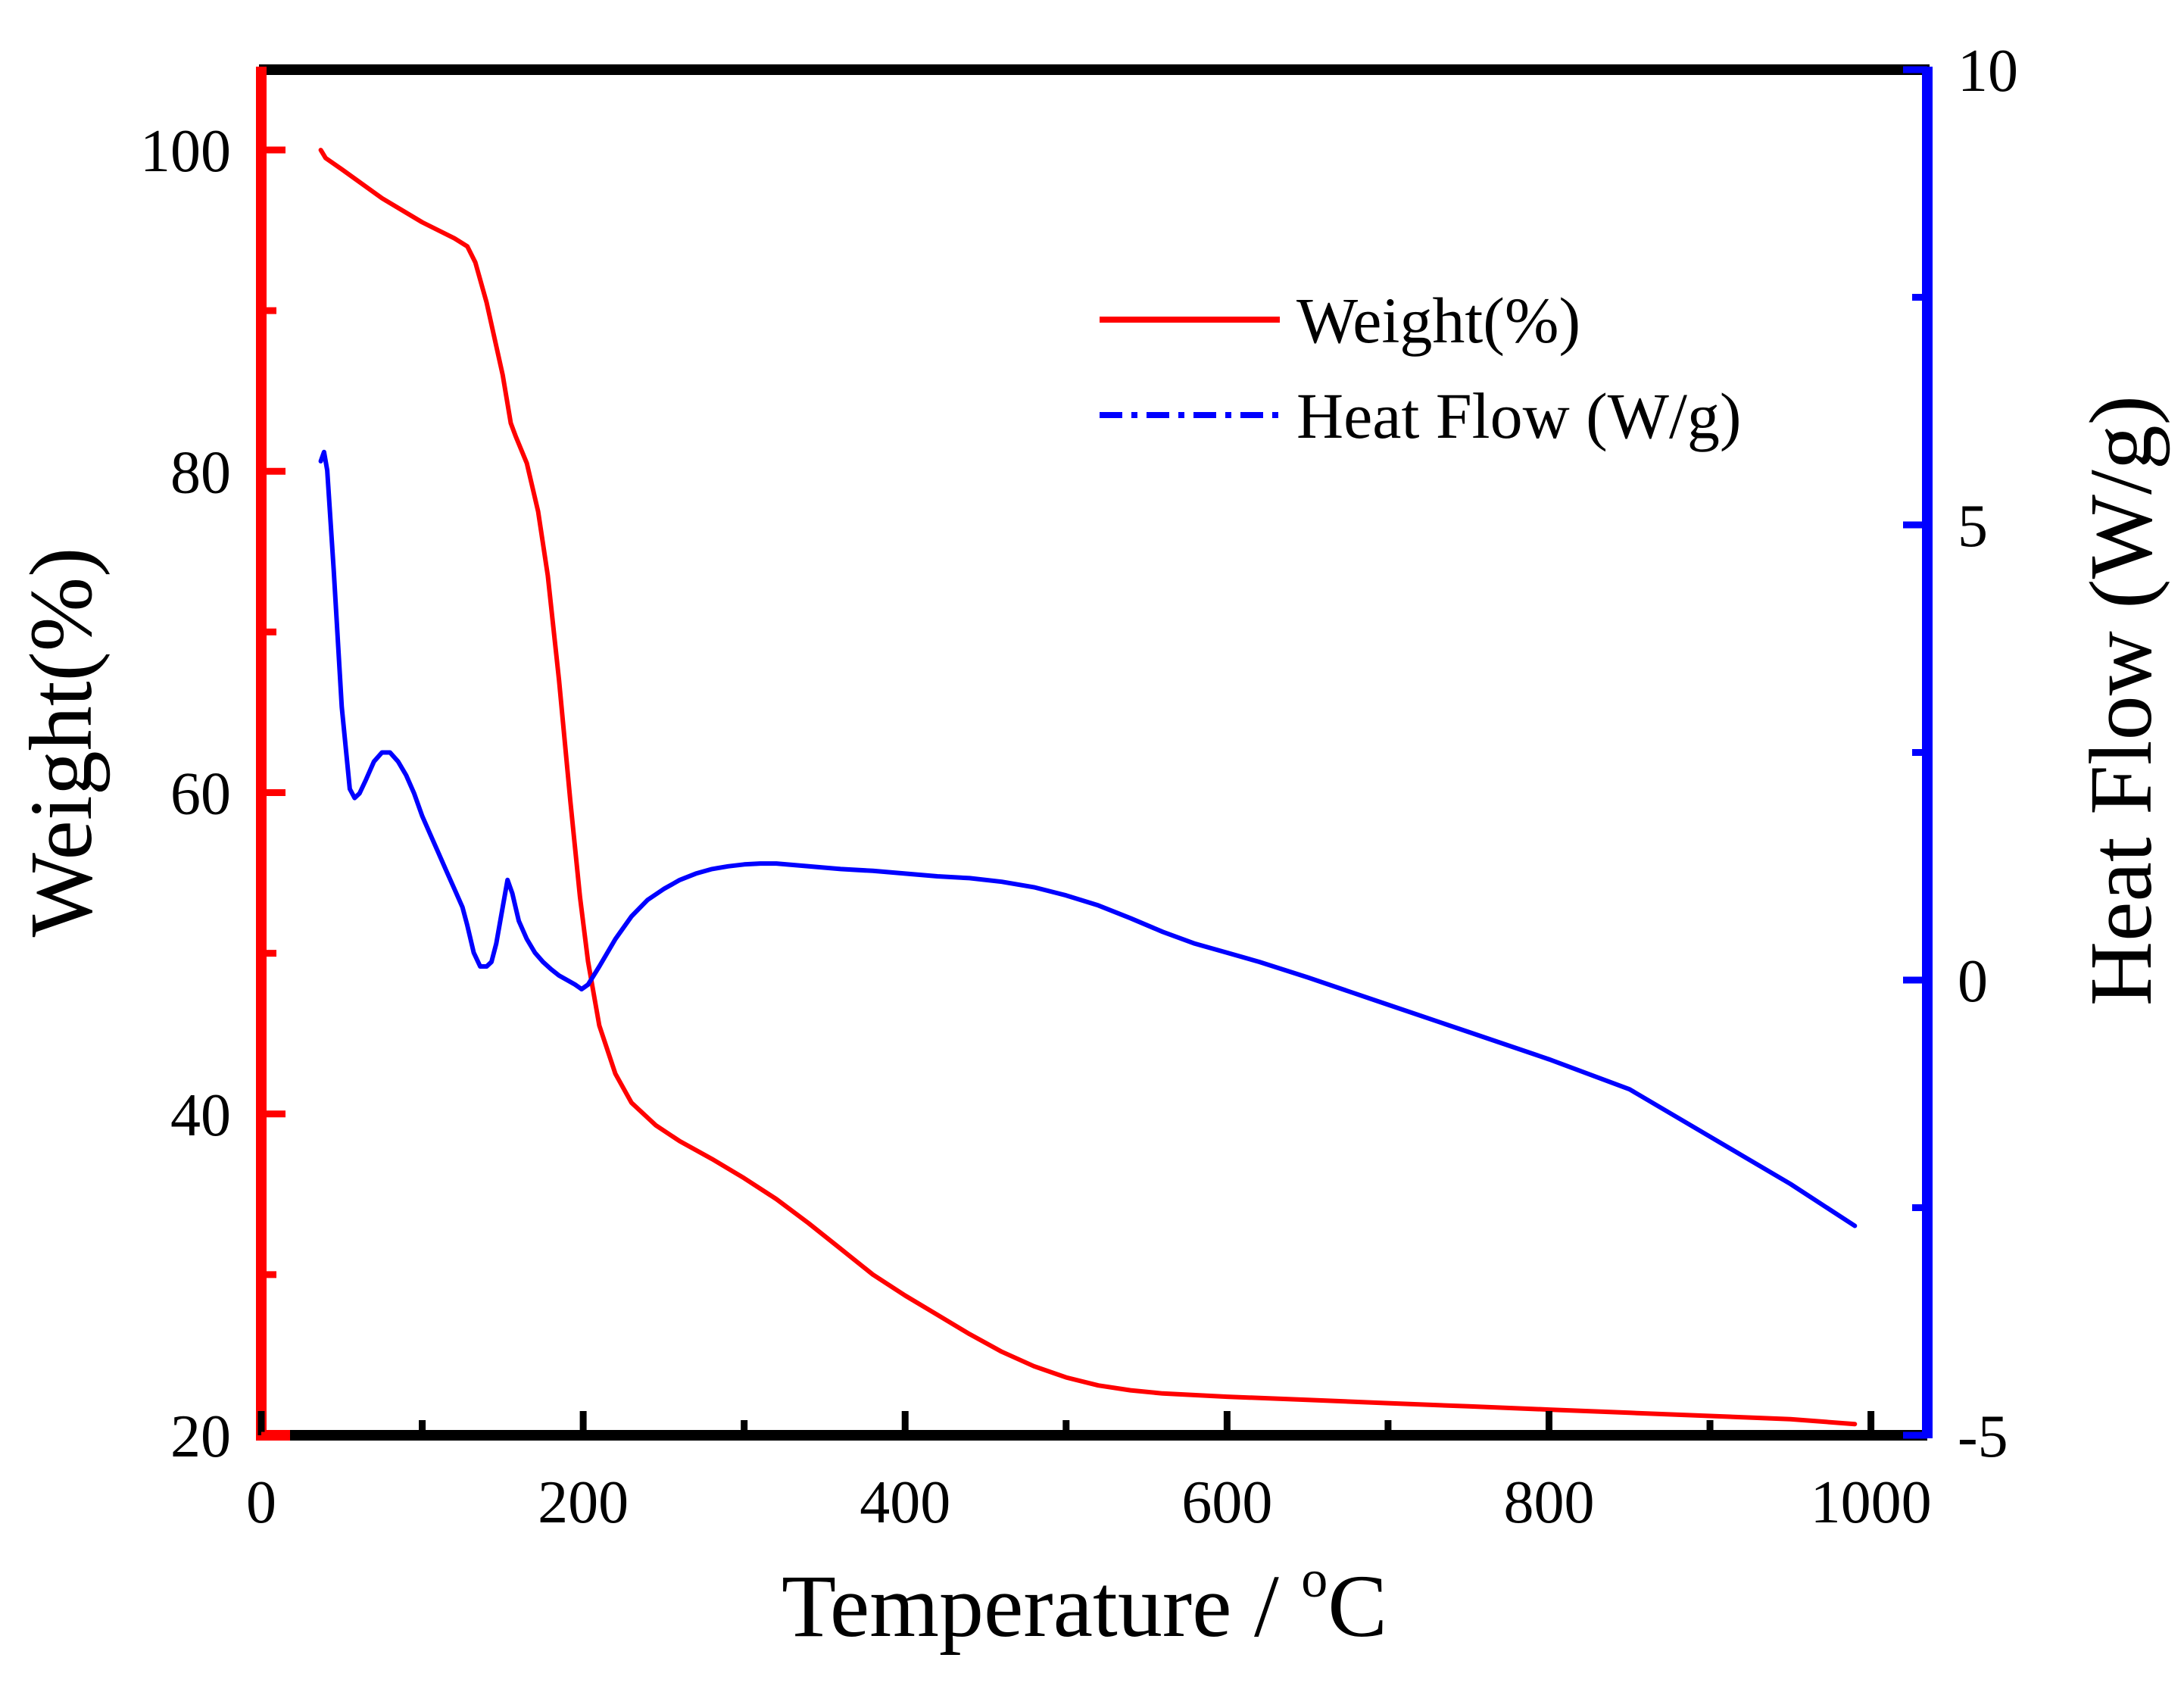 Image resolution: width=2184 pixels, height=1689 pixels. What do you see at coordinates (1314, 1579) in the screenshot?
I see `x-axis-title-degree: o` at bounding box center [1314, 1579].